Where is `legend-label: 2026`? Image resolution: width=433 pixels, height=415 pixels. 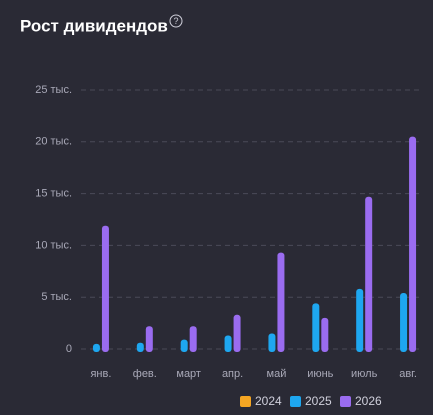
legend-label: 2026 is located at coordinates (368, 401).